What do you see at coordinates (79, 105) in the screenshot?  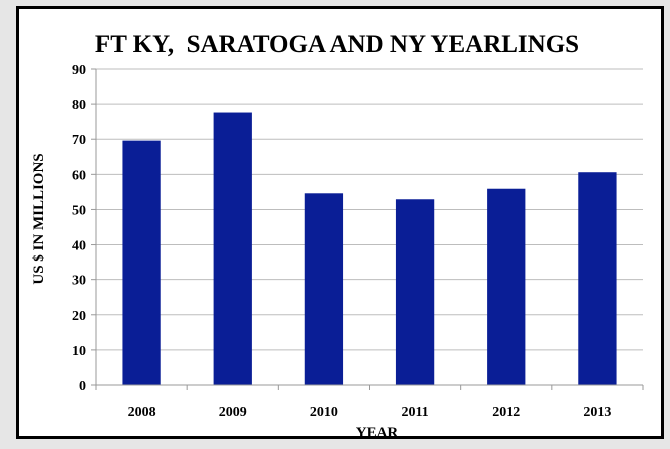 I see `y-tick-label: 80` at bounding box center [79, 105].